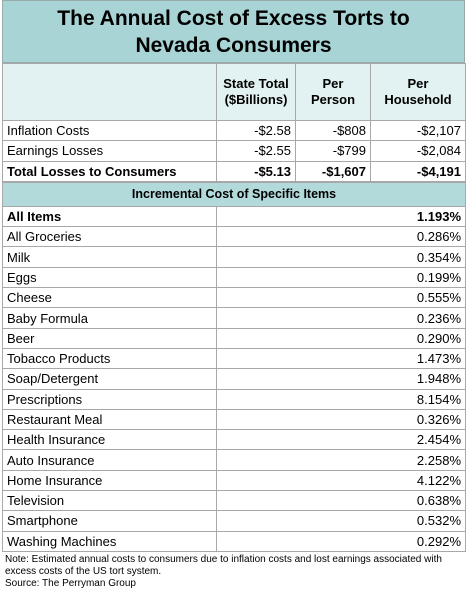 The height and width of the screenshot is (605, 467). What do you see at coordinates (418, 171) in the screenshot?
I see `cell-value: -$4,191` at bounding box center [418, 171].